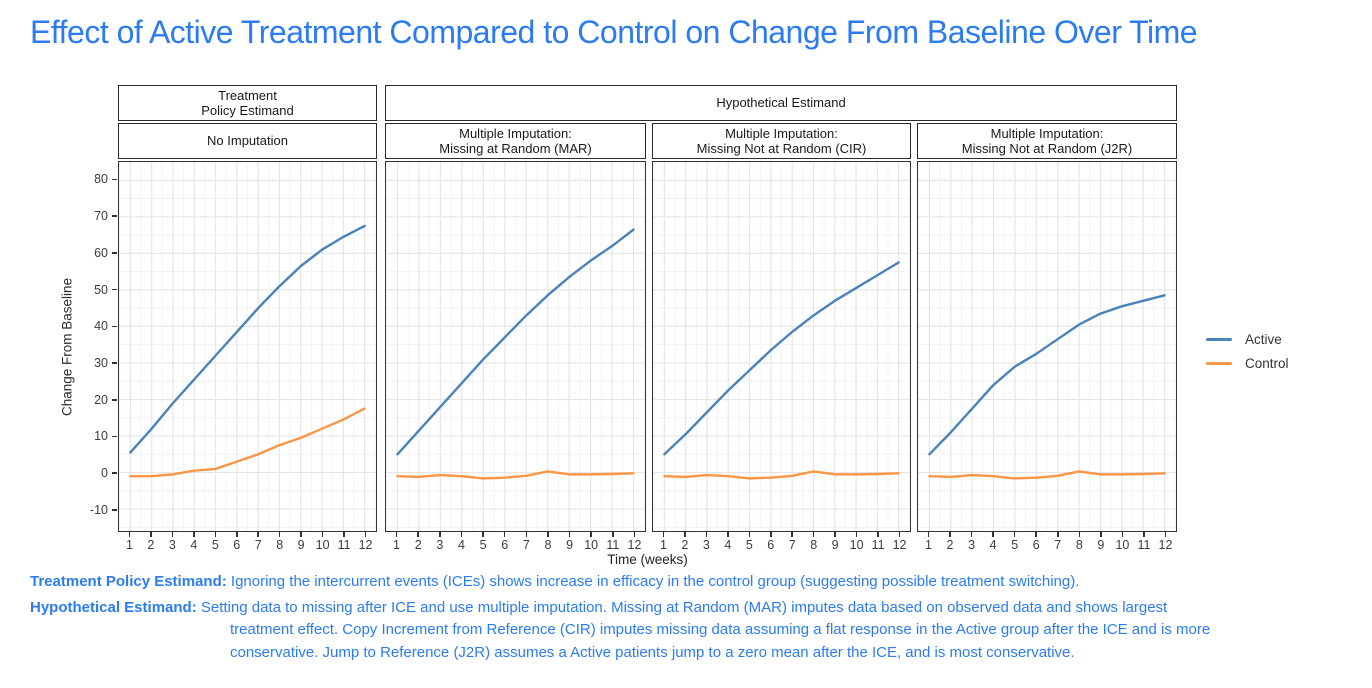  I want to click on panel-mar, so click(515, 346).